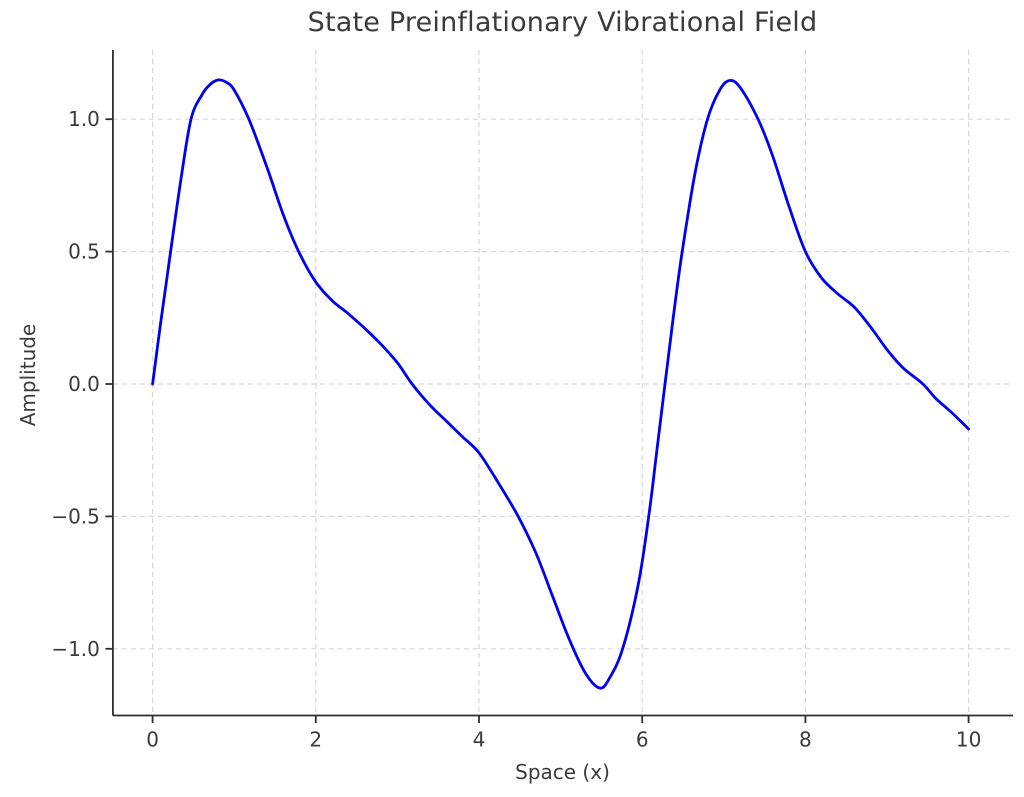 The image size is (1024, 797). What do you see at coordinates (84, 252) in the screenshot?
I see `y-tick-label: 0.5` at bounding box center [84, 252].